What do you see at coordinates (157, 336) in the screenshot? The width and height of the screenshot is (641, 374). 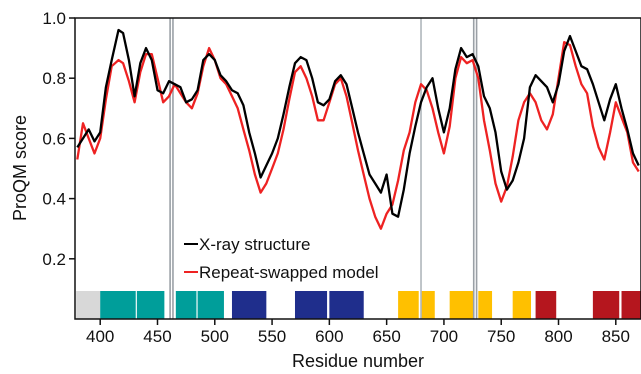 I see `x-tick-label: 450` at bounding box center [157, 336].